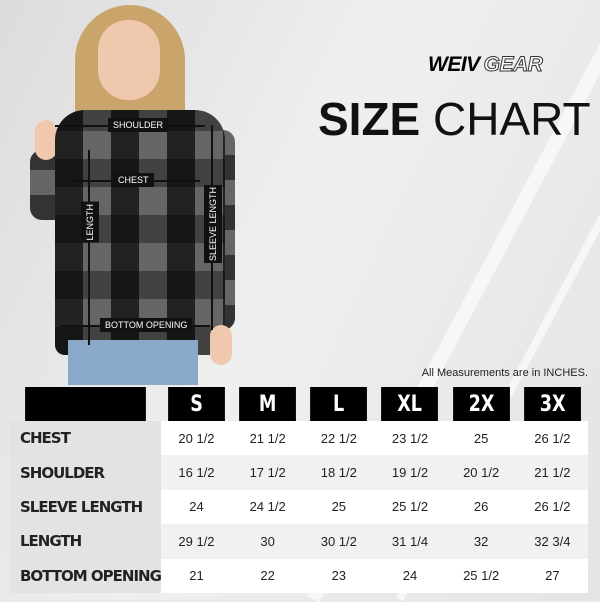 Image resolution: width=600 pixels, height=602 pixels. Describe the element at coordinates (513, 65) in the screenshot. I see `brand-word2: GEAR` at that location.